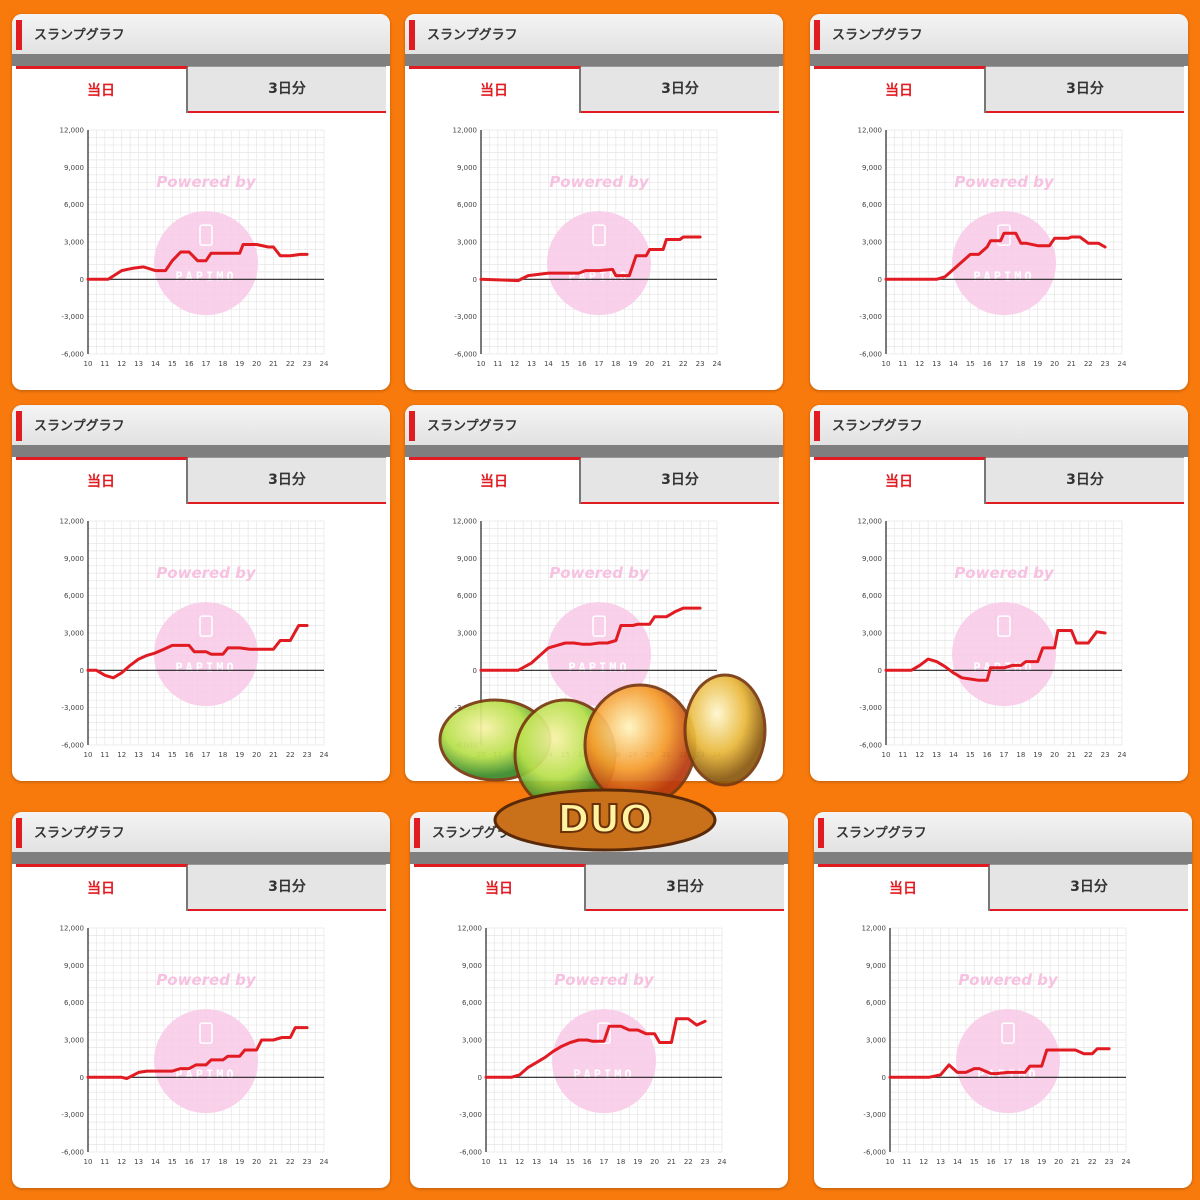  I want to click on slump-line, so click(595, 1048).